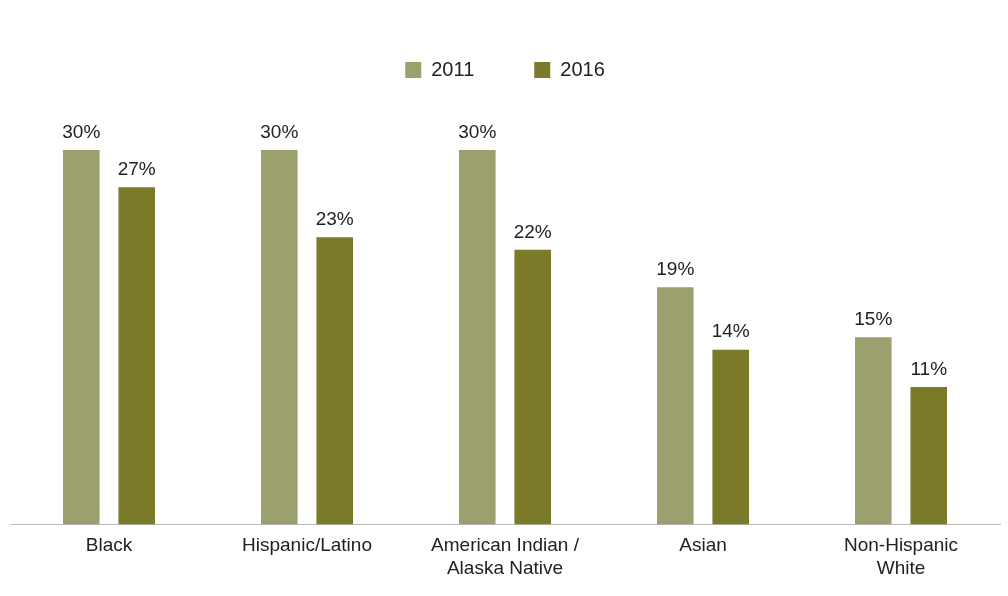  I want to click on data-label: 14%, so click(730, 331).